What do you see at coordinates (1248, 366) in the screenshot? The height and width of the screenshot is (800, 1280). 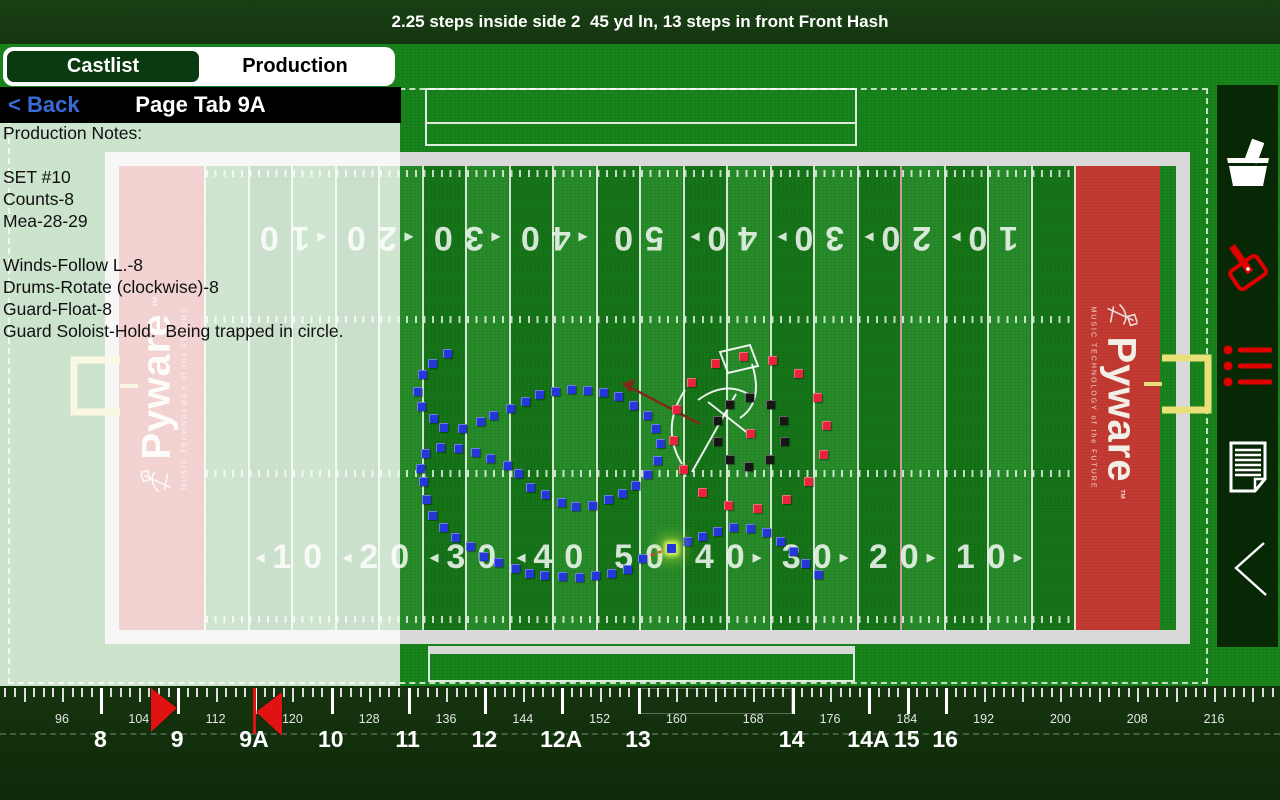 I see `bullet-list-button` at bounding box center [1248, 366].